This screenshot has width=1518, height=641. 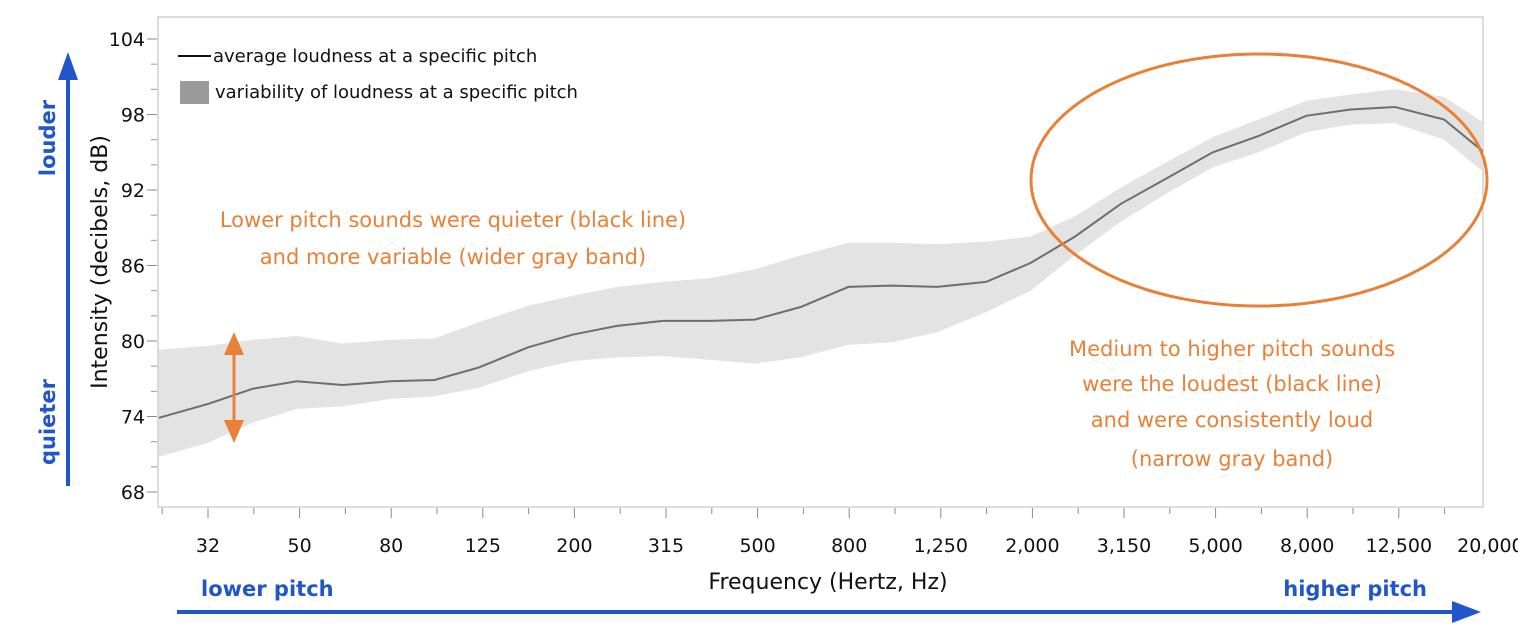 What do you see at coordinates (1032, 546) in the screenshot?
I see `x-tick-label: 2,000` at bounding box center [1032, 546].